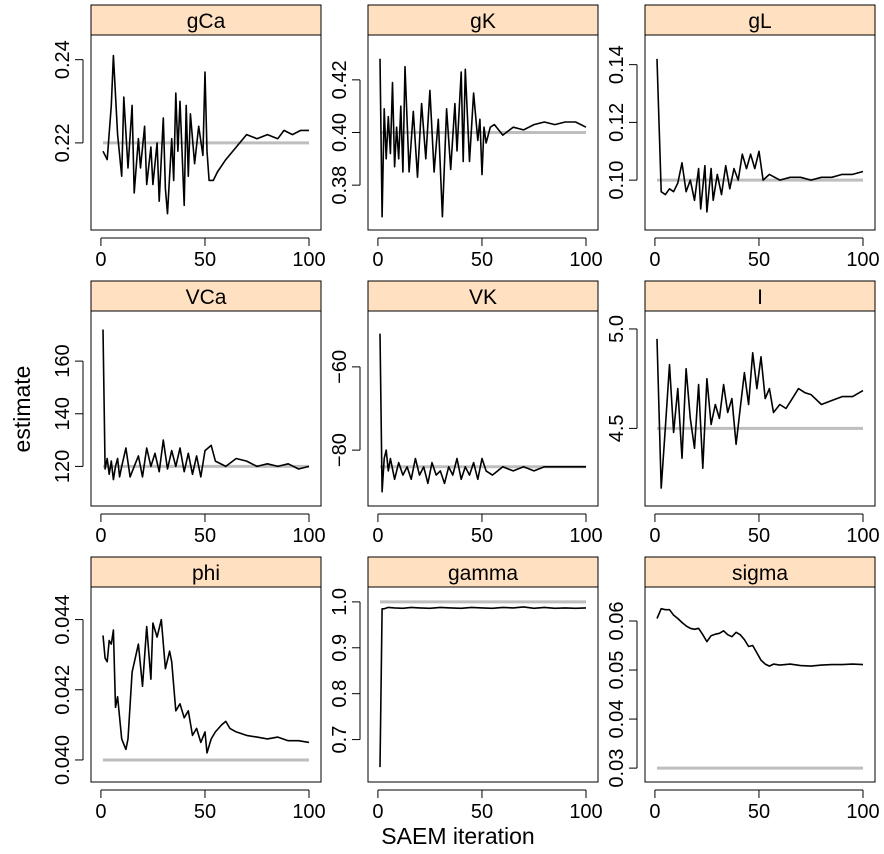 Image resolution: width=884 pixels, height=854 pixels. Describe the element at coordinates (617, 428) in the screenshot. I see `y-tick-label: 4.5` at that location.